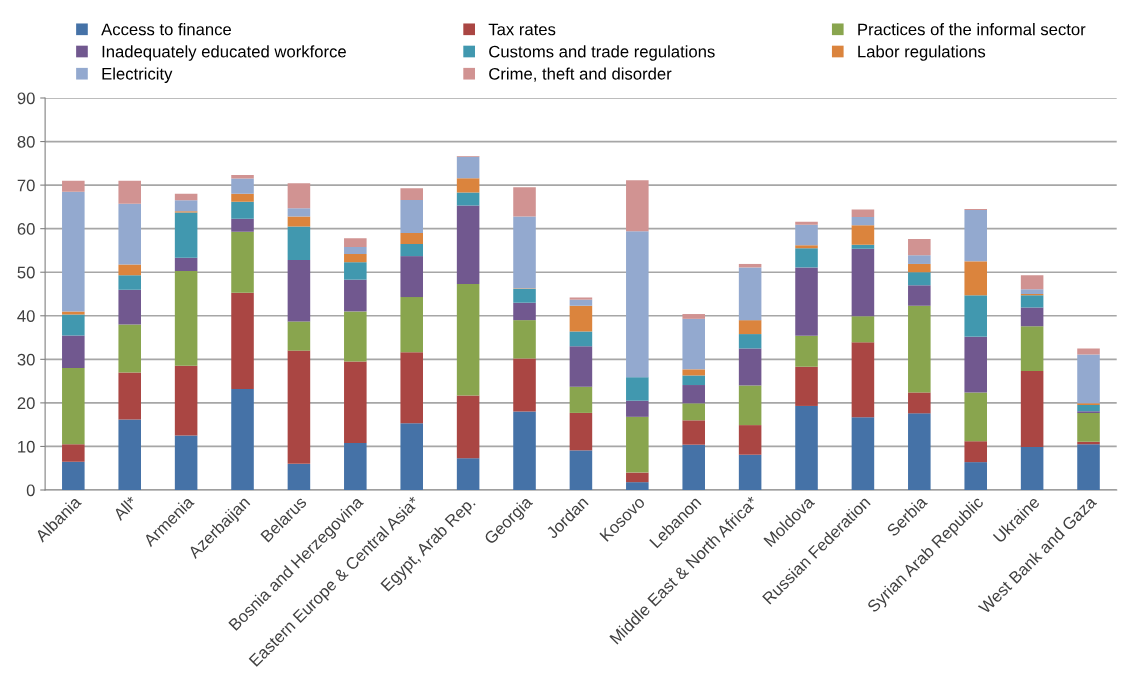 This screenshot has width=1128, height=700. What do you see at coordinates (972, 29) in the screenshot?
I see `legend-label: Practices of the informal sector` at bounding box center [972, 29].